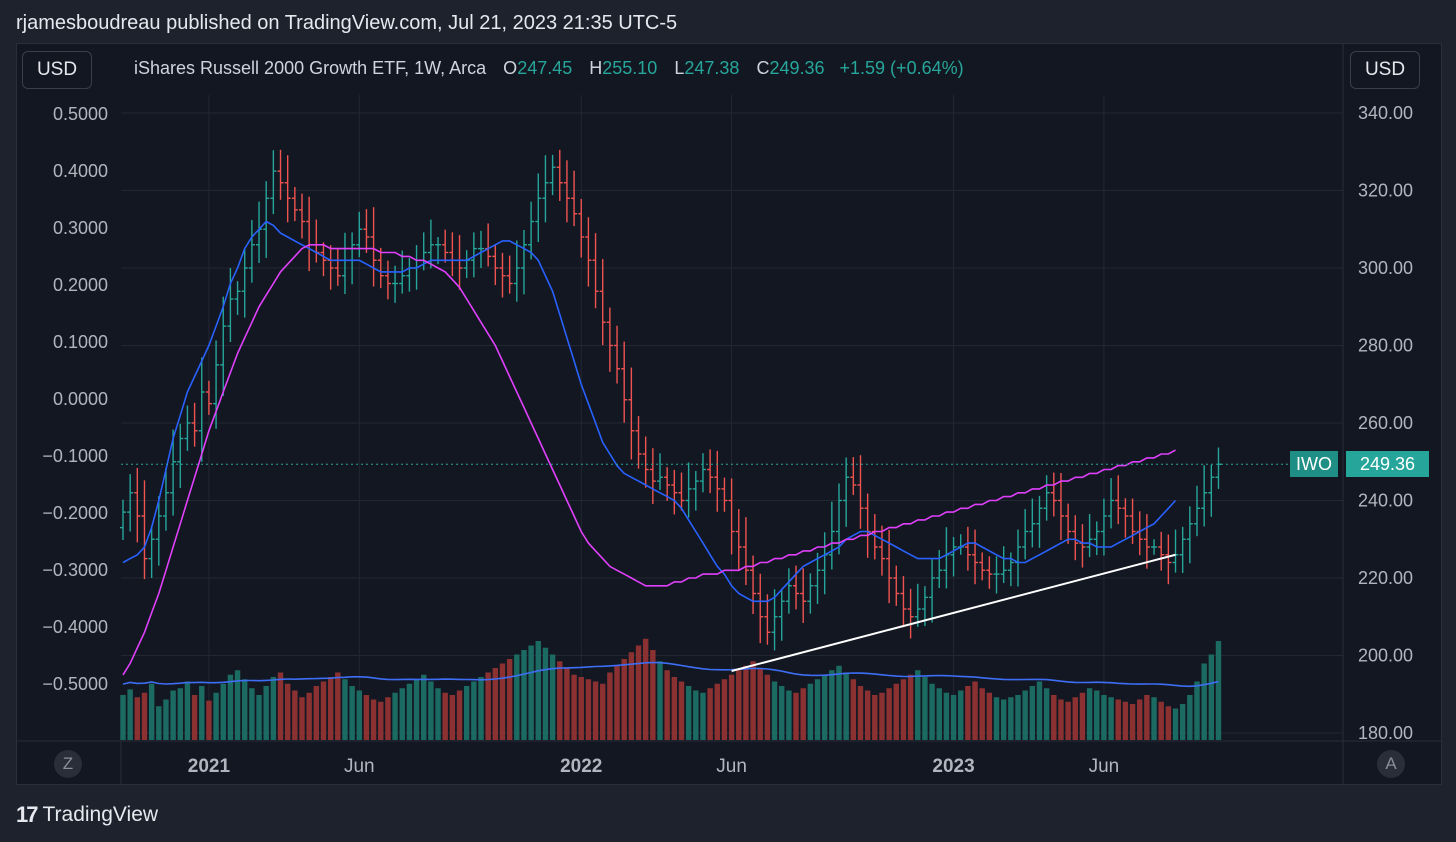 The image size is (1456, 842). What do you see at coordinates (75, 570) in the screenshot?
I see `left-axis-tick: −0.3000` at bounding box center [75, 570].